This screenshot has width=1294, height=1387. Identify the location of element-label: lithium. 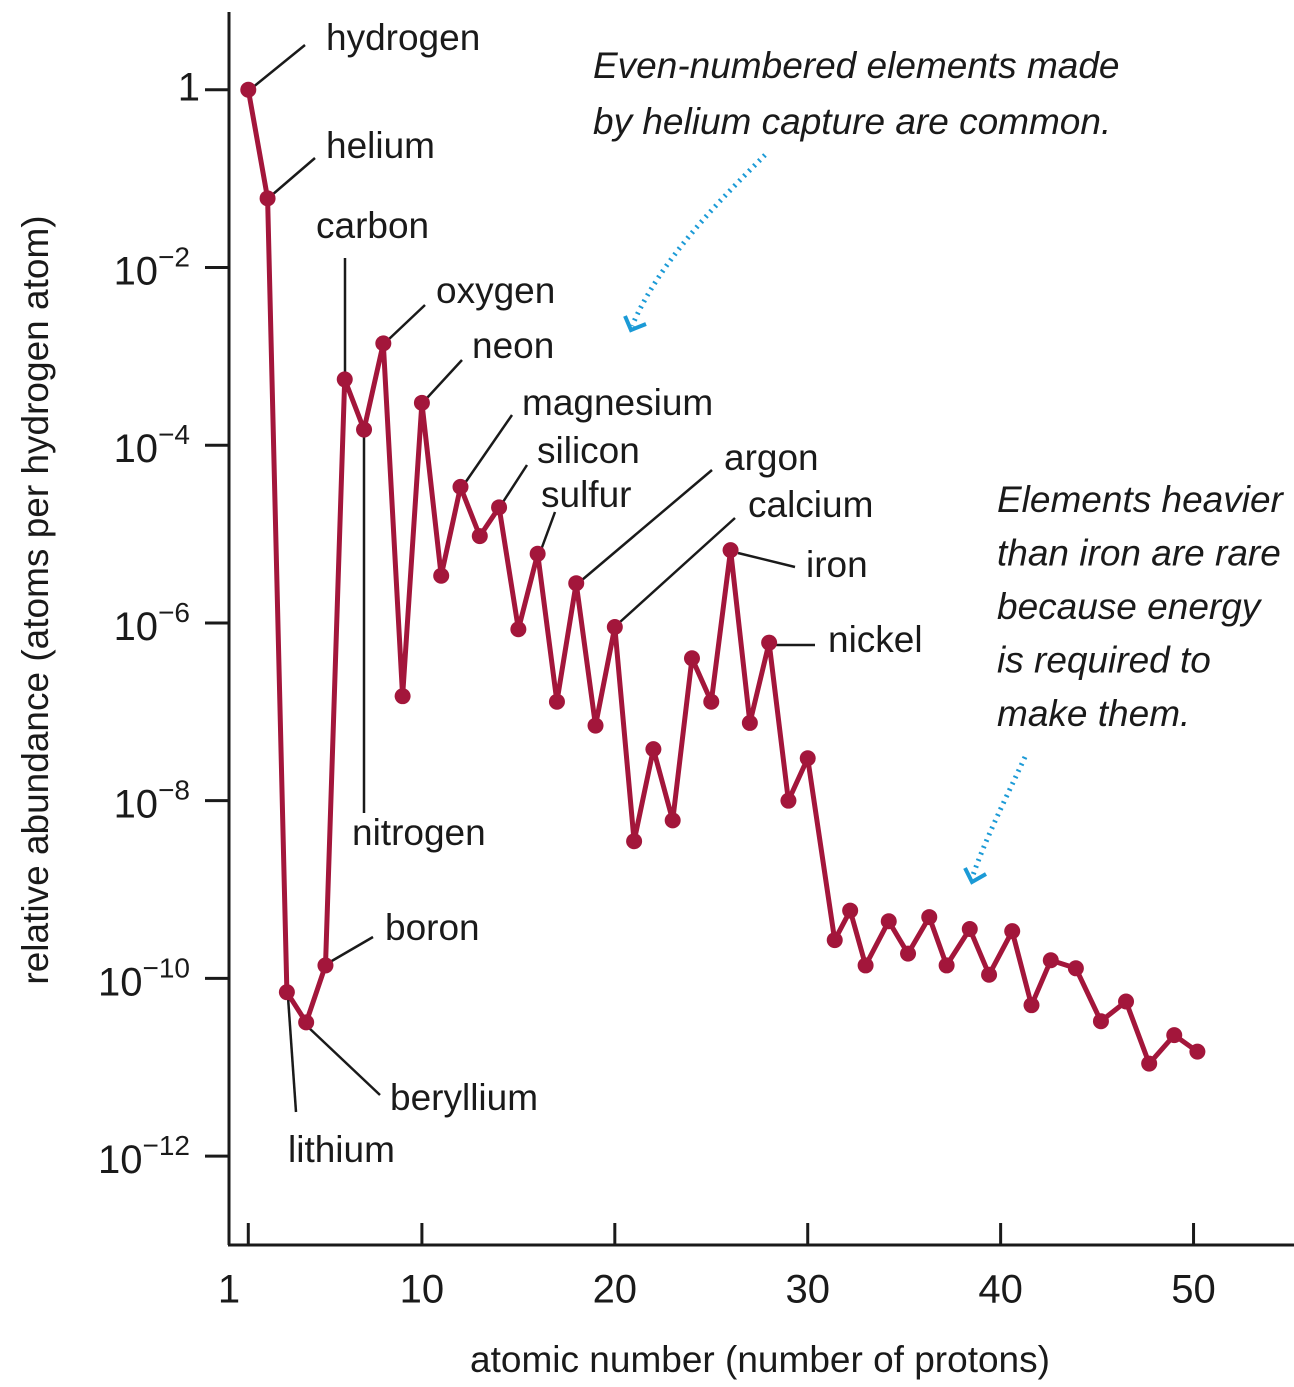
(341, 1149).